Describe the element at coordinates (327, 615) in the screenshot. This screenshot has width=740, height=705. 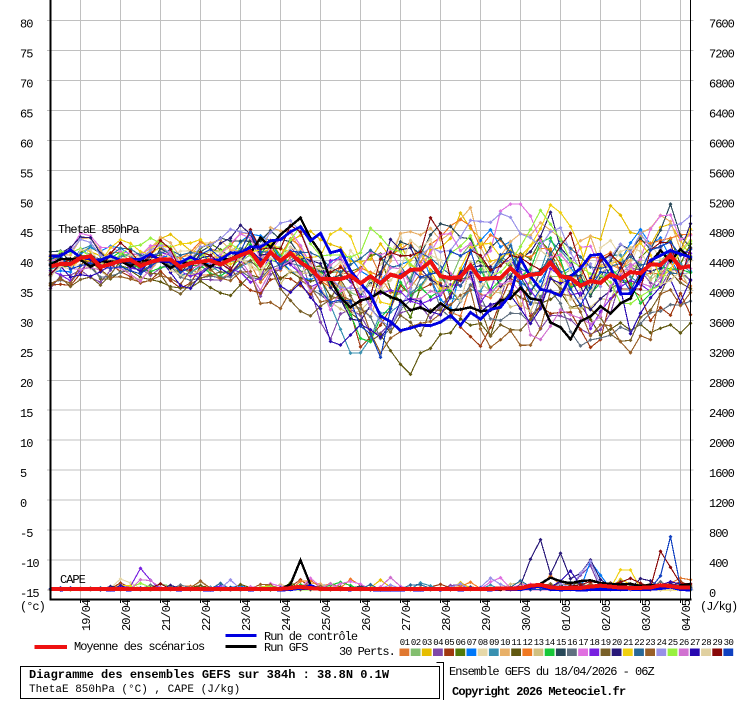
I see `svg-text: 25/04` at that location.